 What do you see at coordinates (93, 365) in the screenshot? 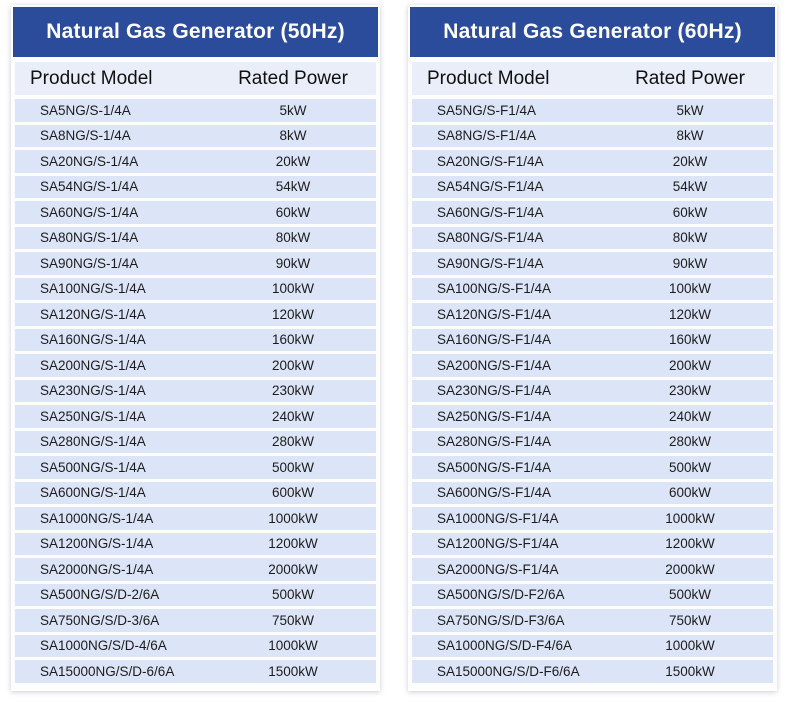
I see `product-model-cell: SA200NG/S-1/4A` at bounding box center [93, 365].